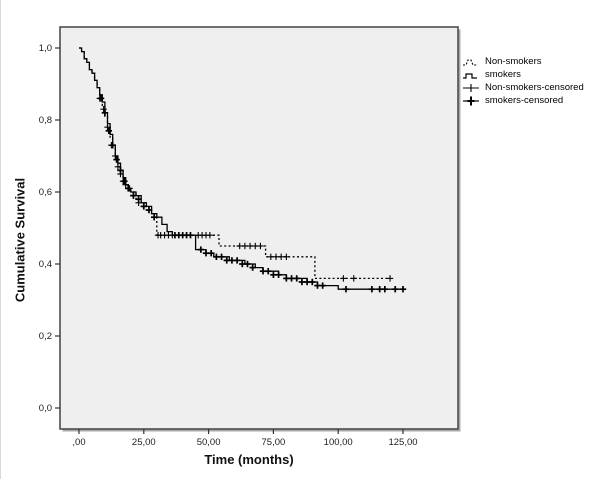 Image resolution: width=600 pixels, height=479 pixels. Describe the element at coordinates (402, 442) in the screenshot. I see `svg-text: 125,00` at that location.